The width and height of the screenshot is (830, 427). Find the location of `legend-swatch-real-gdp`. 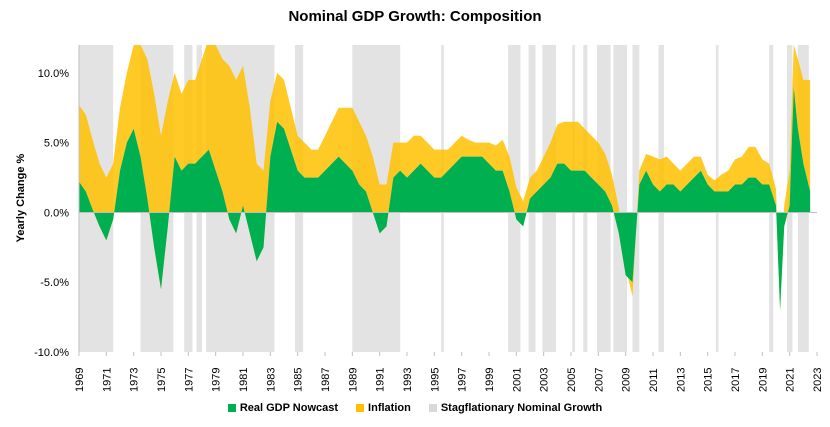

legend-swatch-real-gdp is located at coordinates (231, 408).